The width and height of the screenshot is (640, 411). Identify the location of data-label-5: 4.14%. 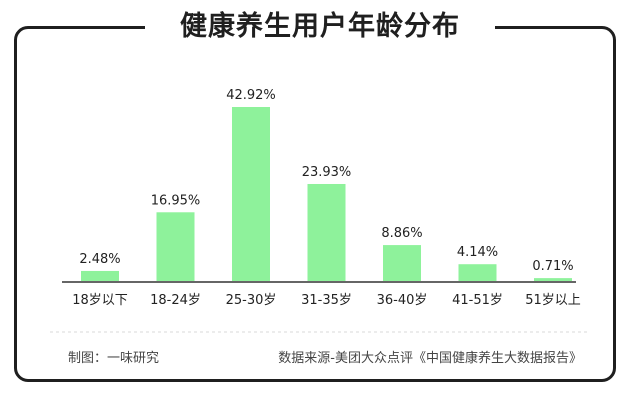
(477, 252).